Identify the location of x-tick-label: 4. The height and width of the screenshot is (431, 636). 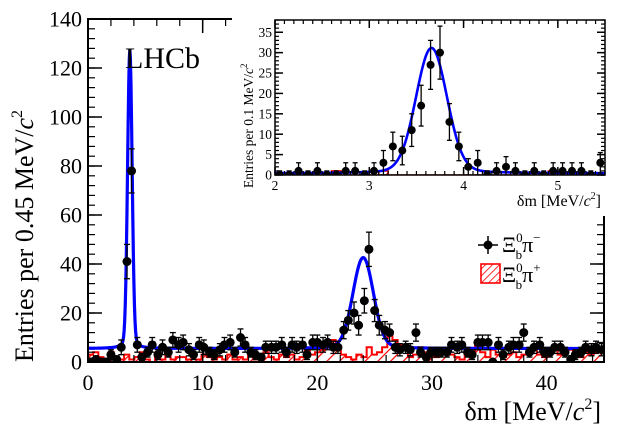
(463, 185).